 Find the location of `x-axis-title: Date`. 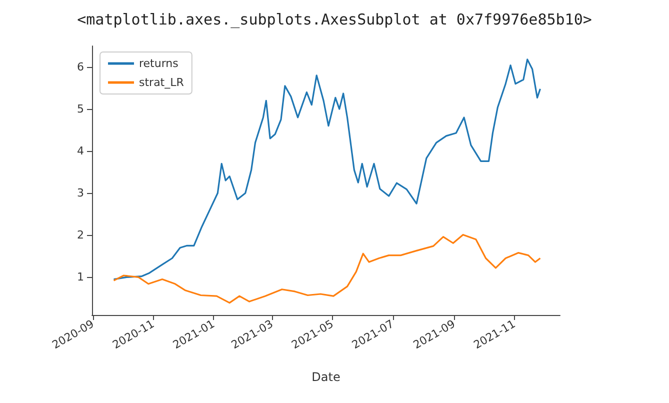

x-axis-title: Date is located at coordinates (326, 377).